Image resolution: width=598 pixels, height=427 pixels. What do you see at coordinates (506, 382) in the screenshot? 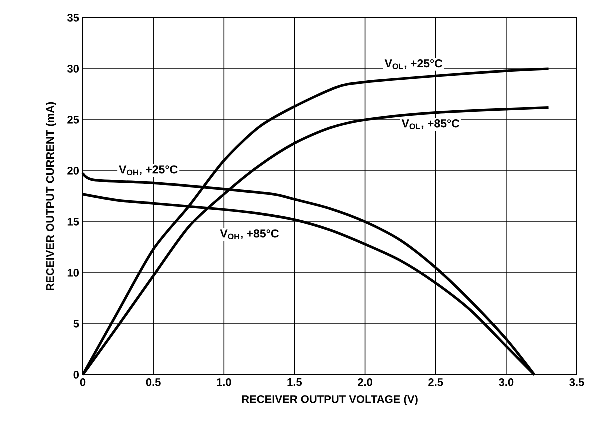
I see `x-tick-label: 3.0` at bounding box center [506, 382].